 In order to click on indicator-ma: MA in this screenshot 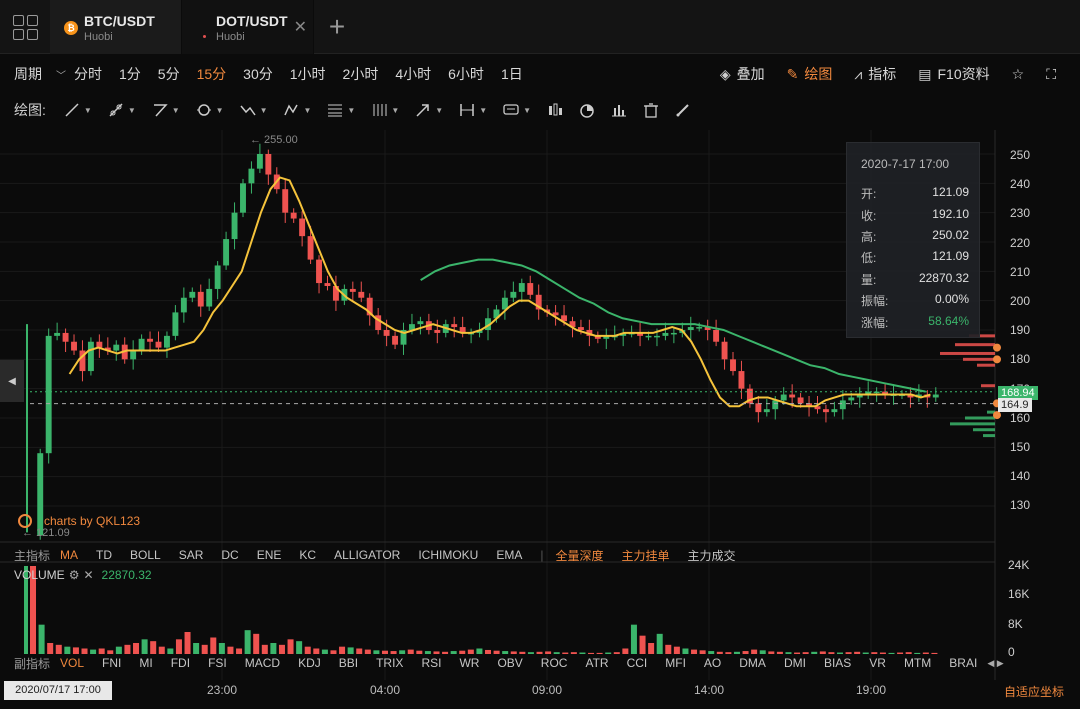, I will do `click(69, 555)`.